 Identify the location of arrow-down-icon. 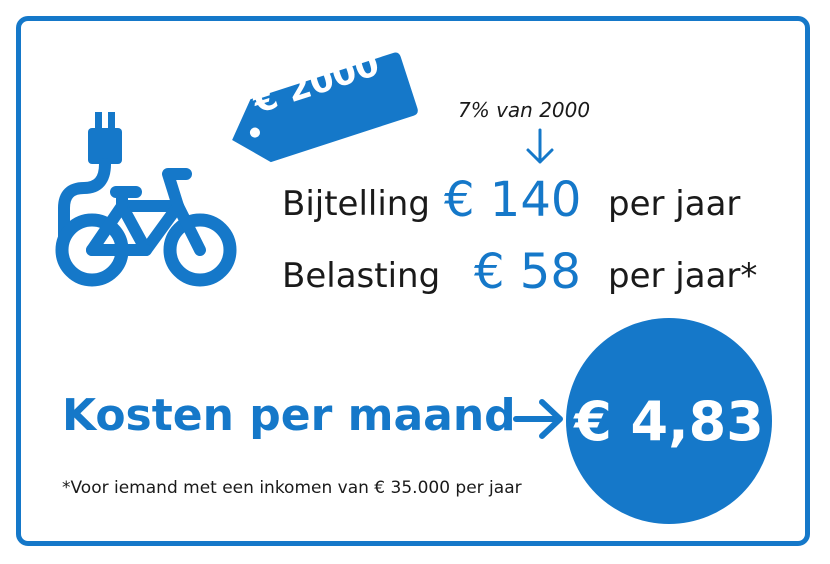
(540, 146).